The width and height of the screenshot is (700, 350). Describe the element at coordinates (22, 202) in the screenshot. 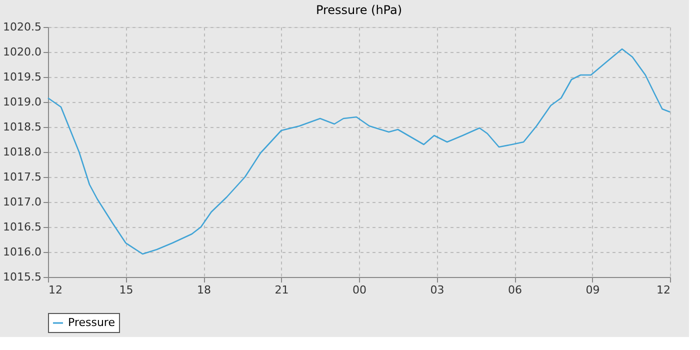

I see `y-tick-label: 1017.0` at that location.